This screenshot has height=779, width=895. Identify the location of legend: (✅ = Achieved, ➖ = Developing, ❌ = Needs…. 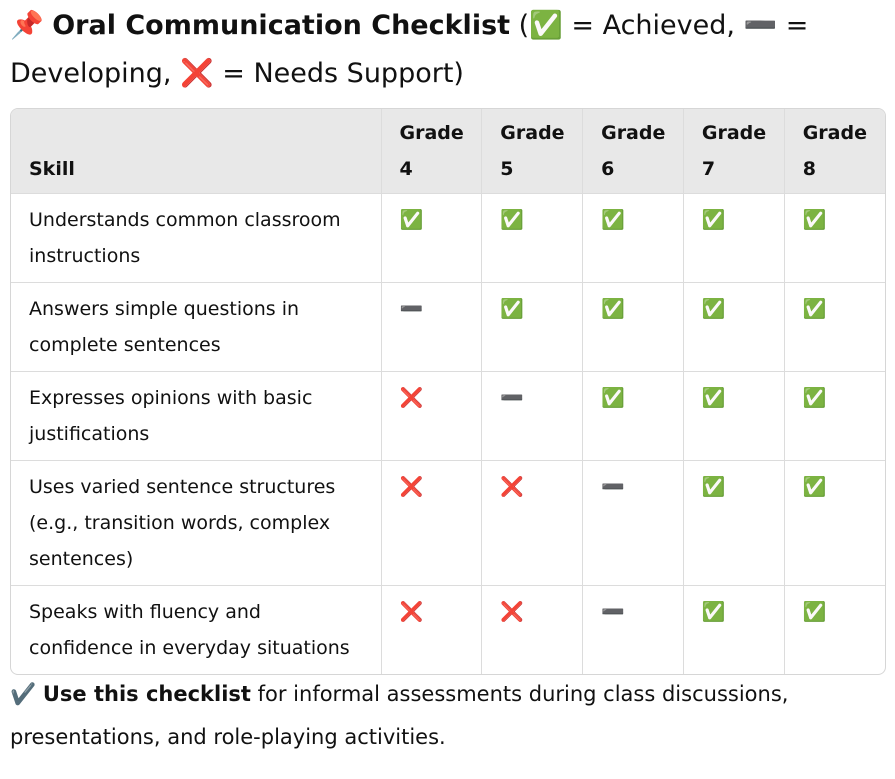
(409, 49).